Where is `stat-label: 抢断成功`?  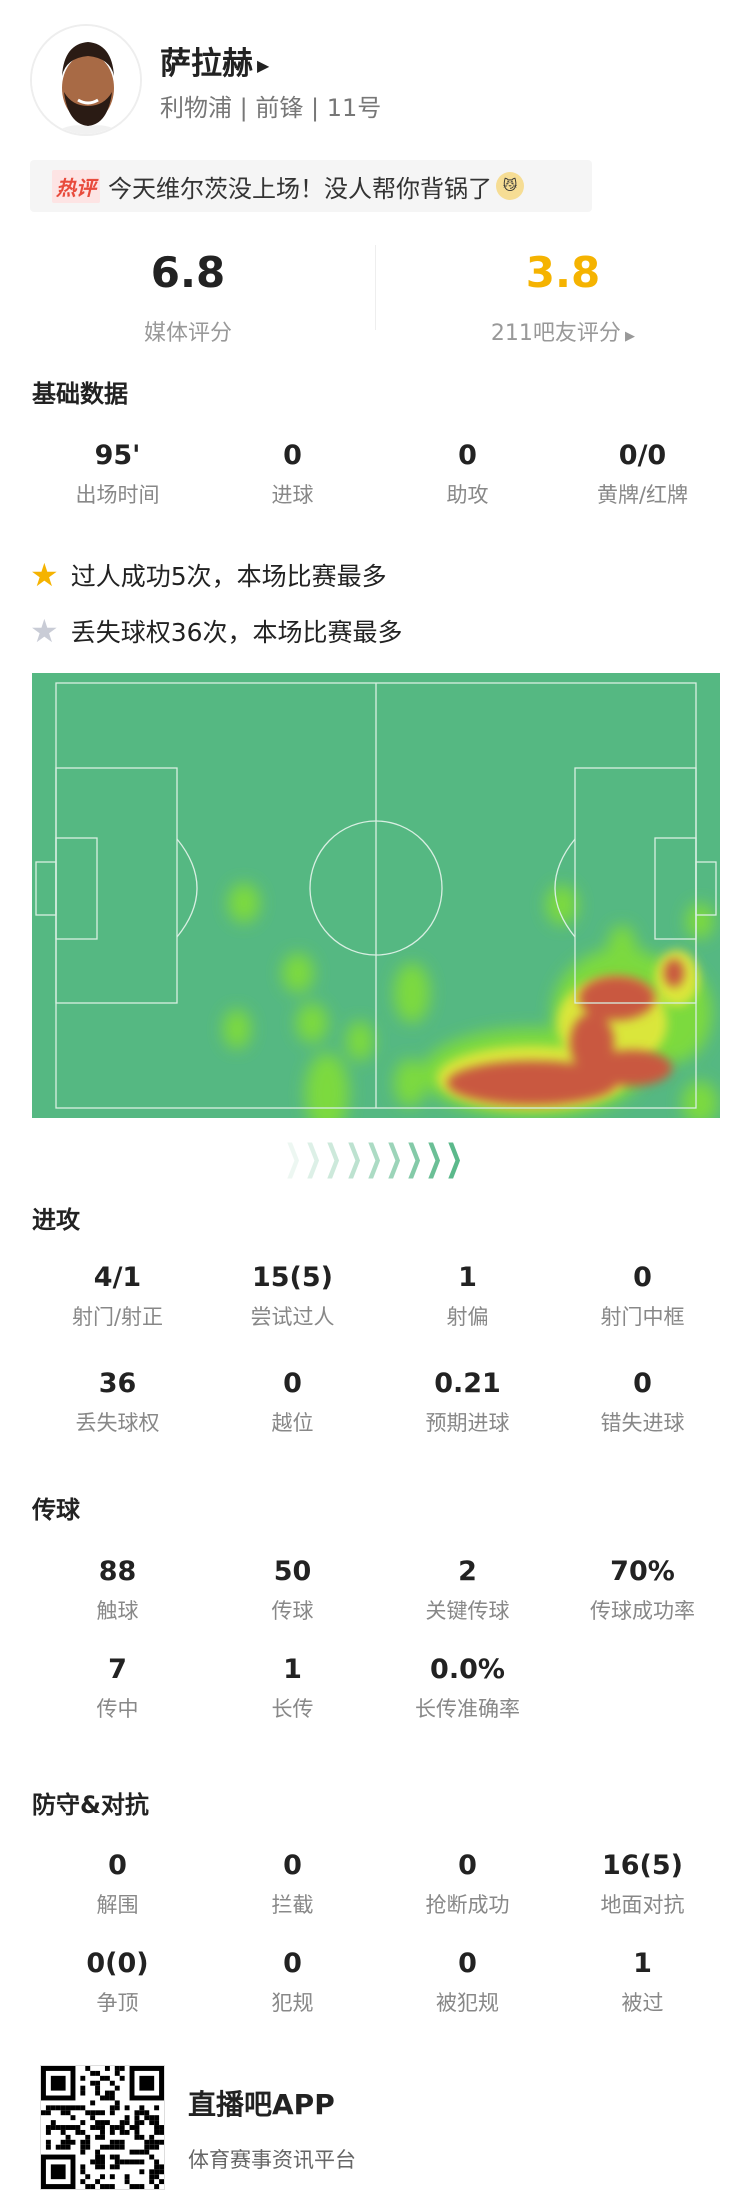
stat-label: 抢断成功 is located at coordinates (467, 1905).